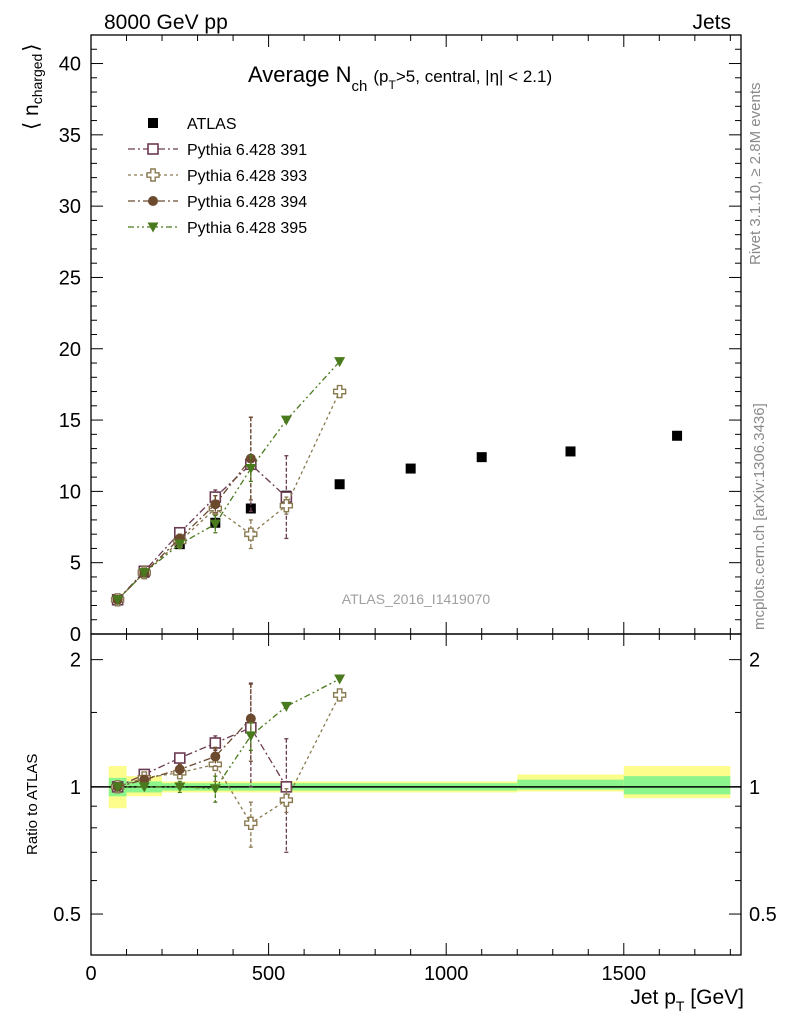  I want to click on main-ytick-label-7: 35, so click(70, 136).